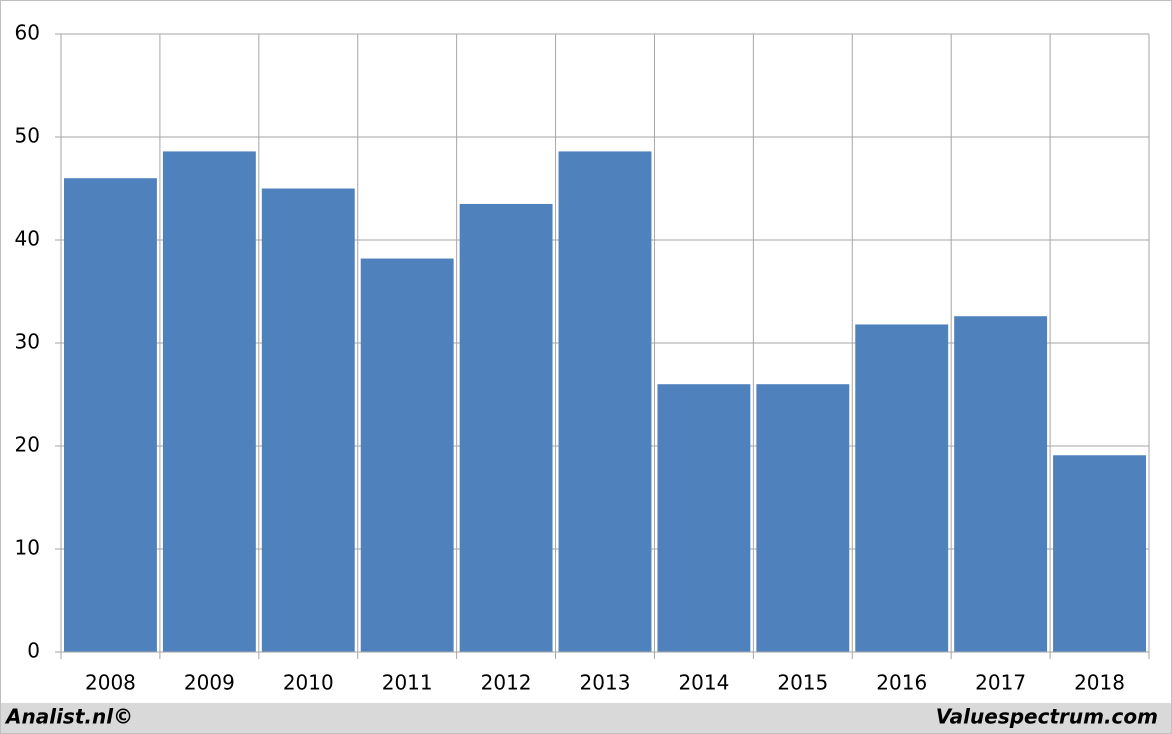 Image resolution: width=1172 pixels, height=734 pixels. What do you see at coordinates (1047, 717) in the screenshot?
I see `footer-right: Valuespectrum.com` at bounding box center [1047, 717].